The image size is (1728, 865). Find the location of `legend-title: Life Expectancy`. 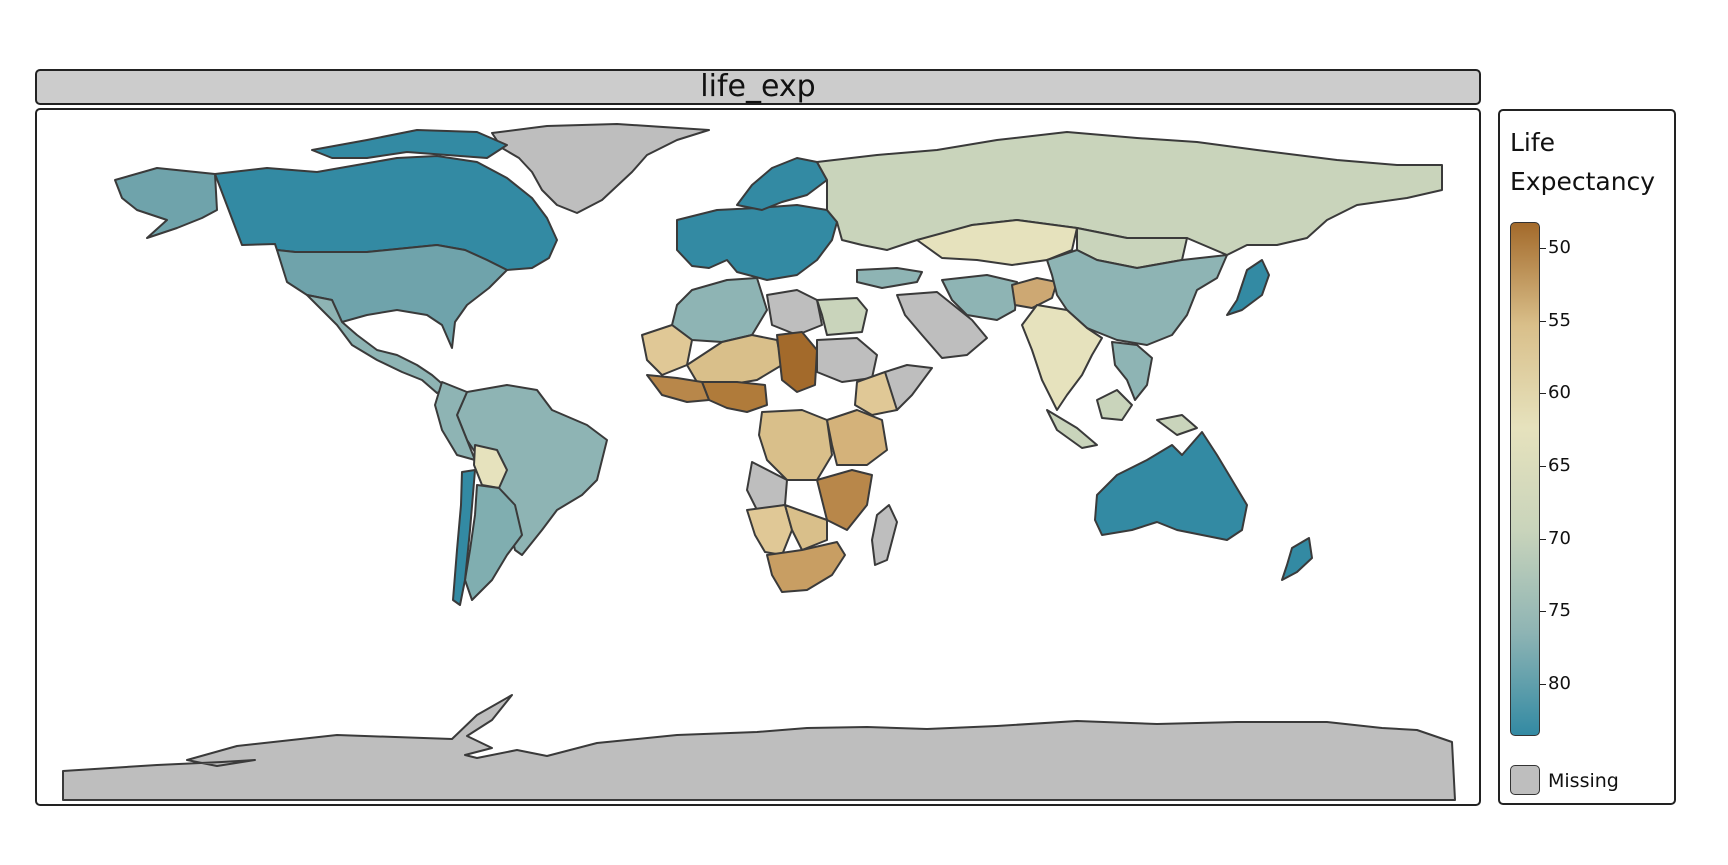

legend-title: Life Expectancy is located at coordinates (1582, 162).